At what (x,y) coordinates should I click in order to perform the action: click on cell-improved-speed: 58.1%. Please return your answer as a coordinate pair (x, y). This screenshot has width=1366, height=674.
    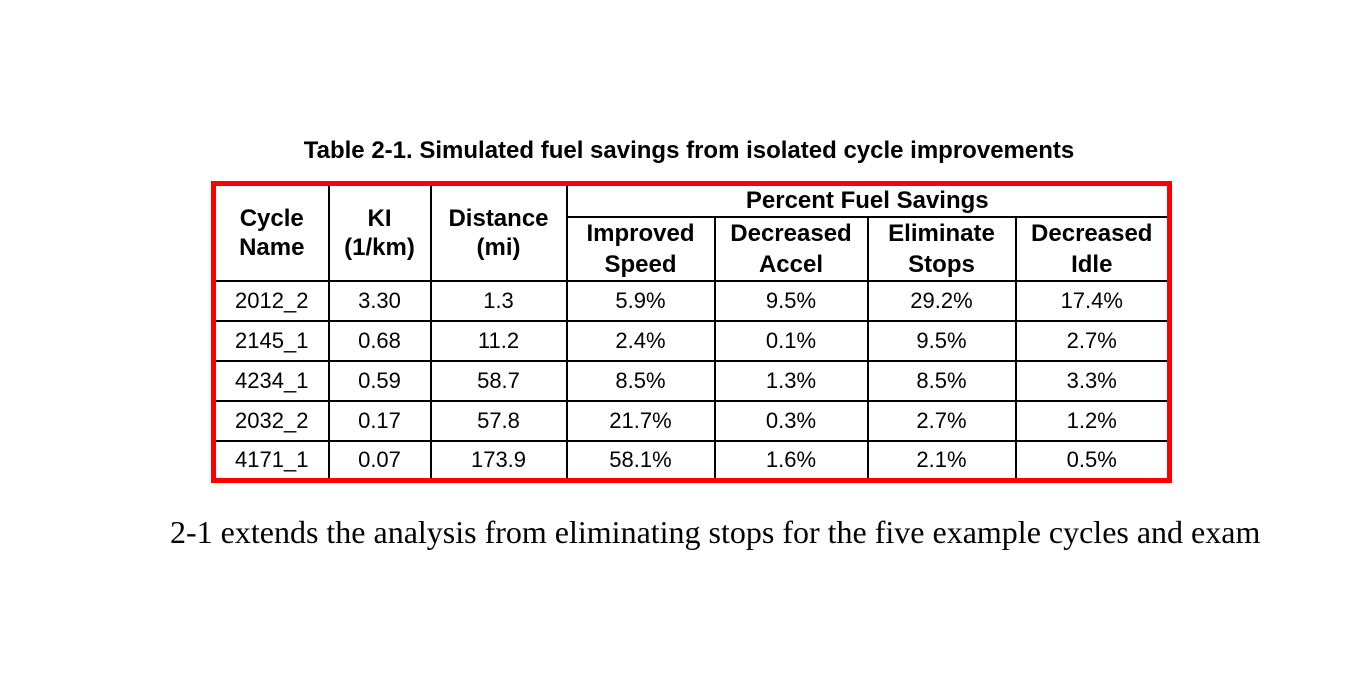
    Looking at the image, I should click on (640, 460).